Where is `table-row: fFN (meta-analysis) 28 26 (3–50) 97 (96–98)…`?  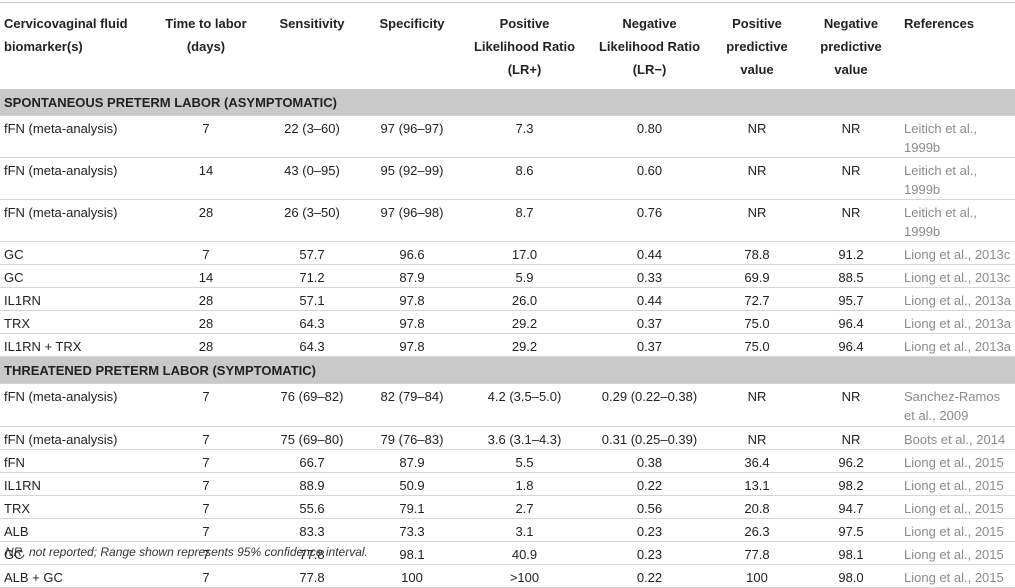
table-row: fFN (meta-analysis) 28 26 (3–50) 97 (96–98)… is located at coordinates (507, 220).